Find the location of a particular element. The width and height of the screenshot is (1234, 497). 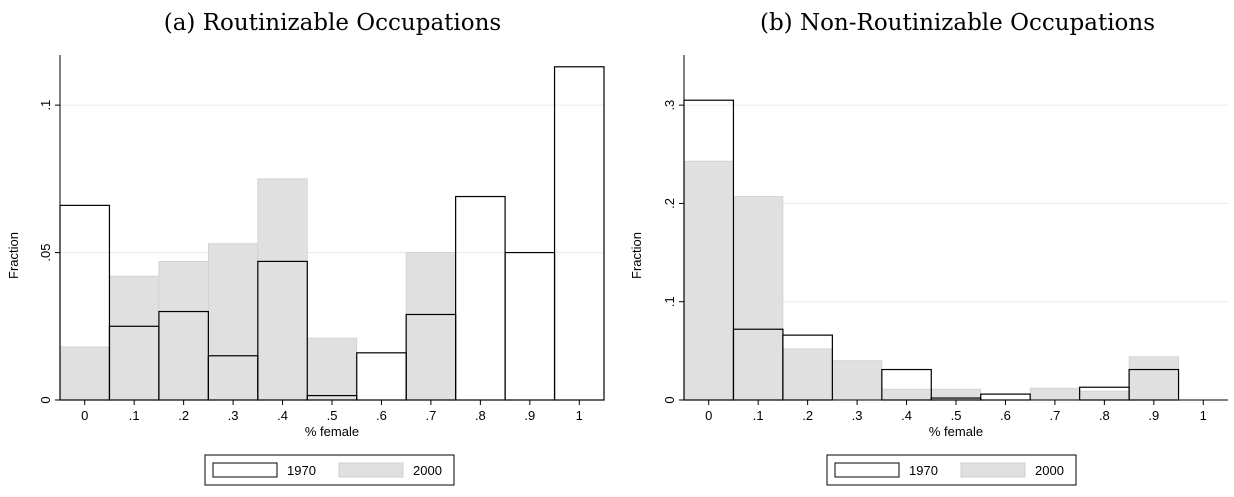

chart1-x-tick-label-5: .5 is located at coordinates (956, 415).